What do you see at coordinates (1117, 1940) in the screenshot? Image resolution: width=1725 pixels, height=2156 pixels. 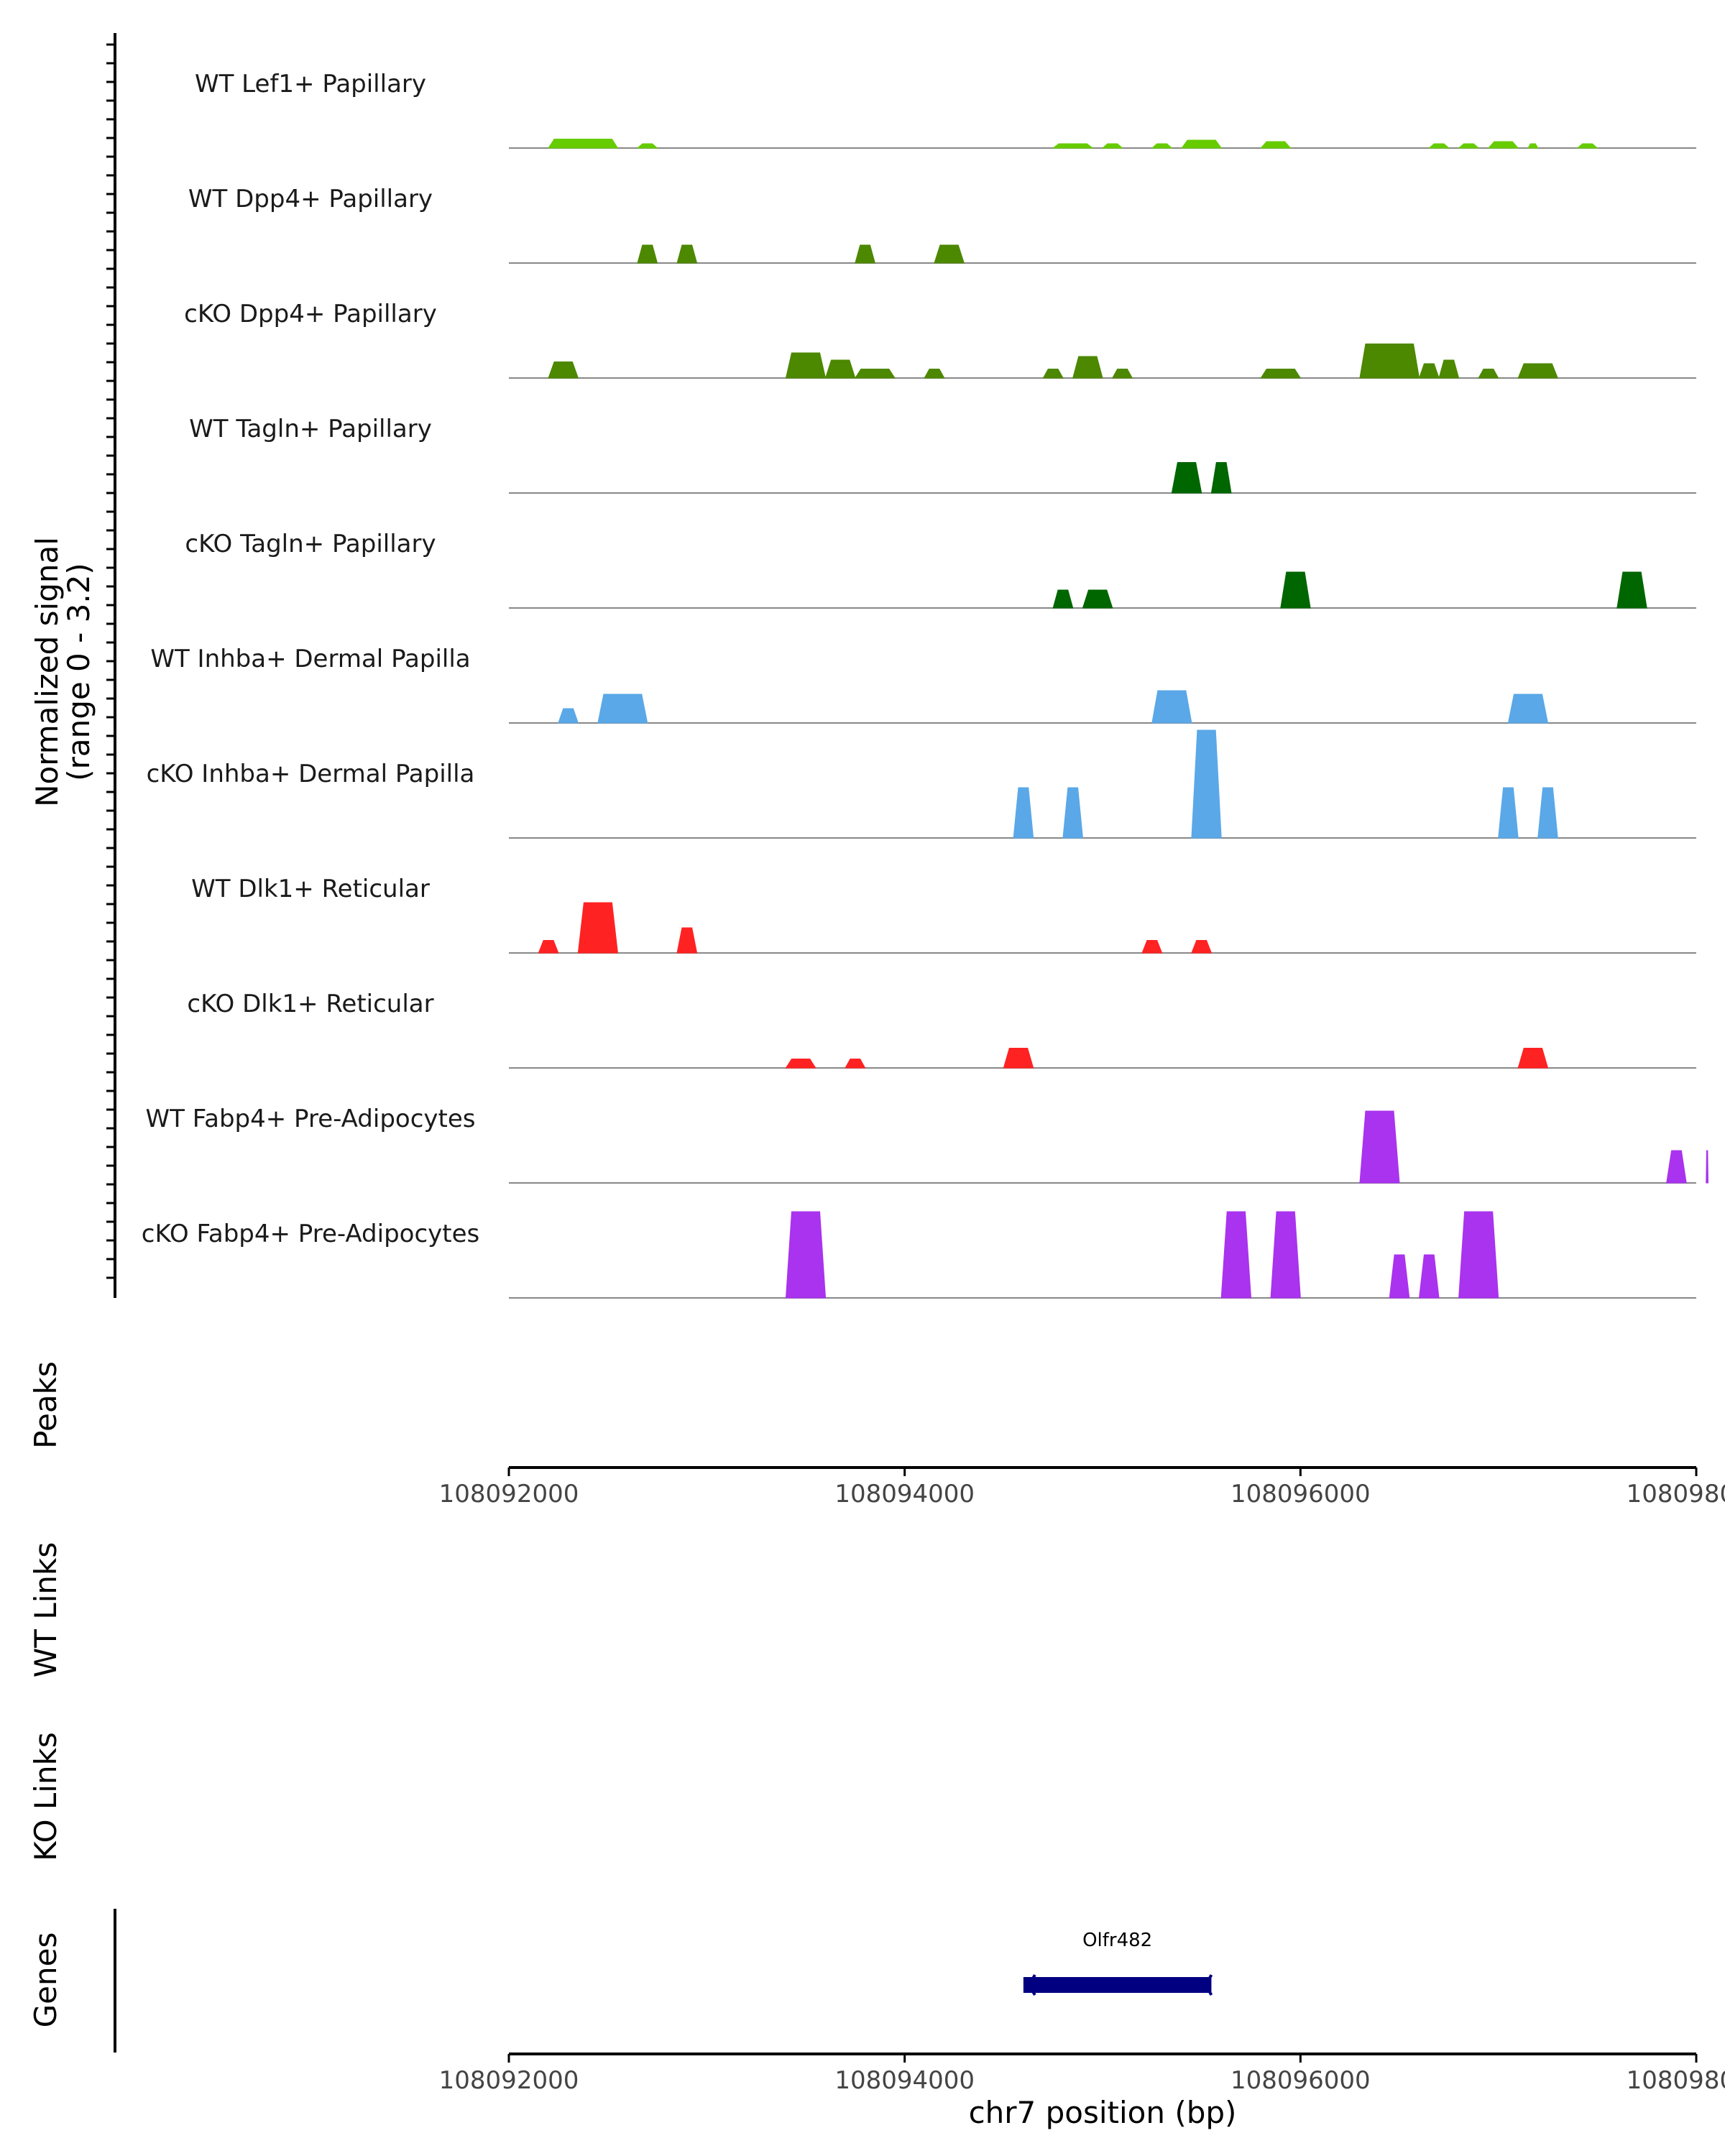 I see `gene-label: Olfr482` at bounding box center [1117, 1940].